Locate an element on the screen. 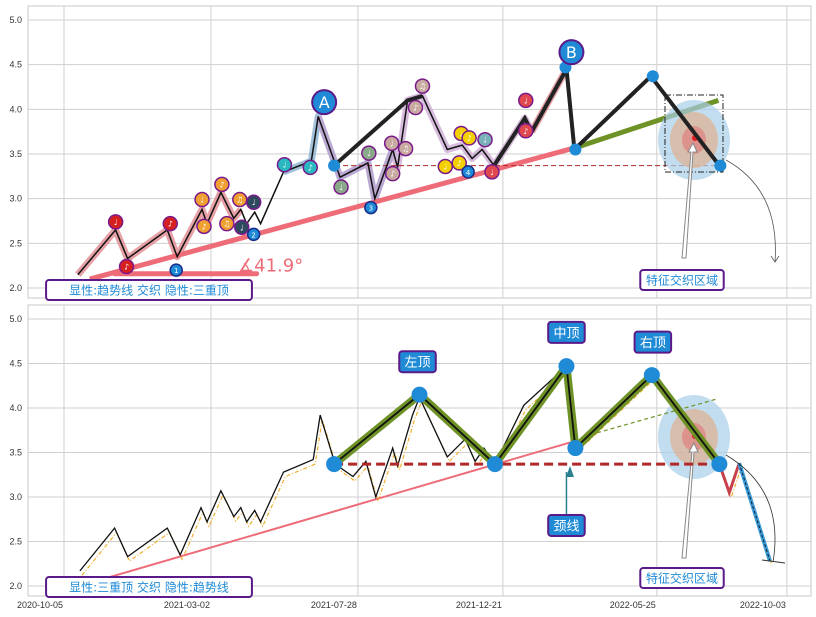  x-tick-label: 2022-05-25 is located at coordinates (633, 605).